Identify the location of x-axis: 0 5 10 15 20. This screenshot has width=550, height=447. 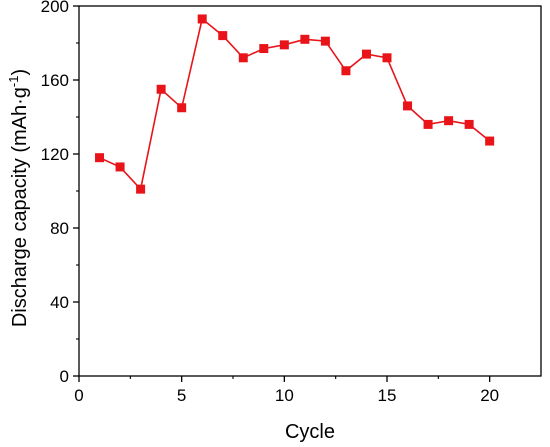
(286, 390).